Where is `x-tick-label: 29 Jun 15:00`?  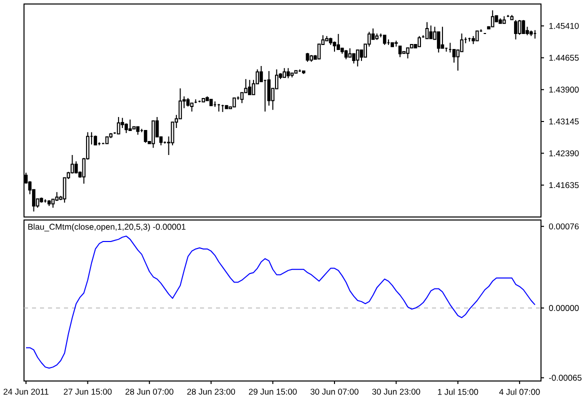
x-tick-label: 29 Jun 15:00 is located at coordinates (272, 391).